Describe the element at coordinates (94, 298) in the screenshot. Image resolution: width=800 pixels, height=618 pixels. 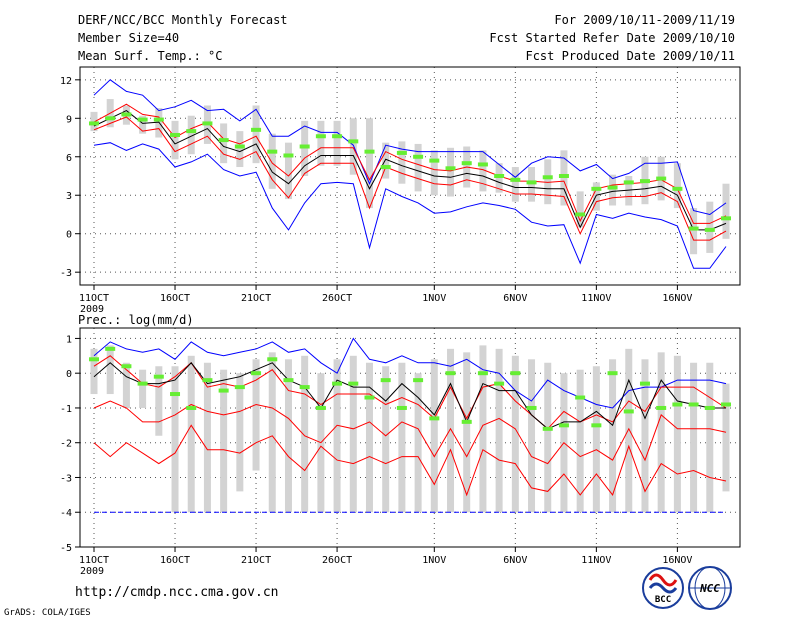
I see `temp-xtick-label-0: 11OCT` at that location.